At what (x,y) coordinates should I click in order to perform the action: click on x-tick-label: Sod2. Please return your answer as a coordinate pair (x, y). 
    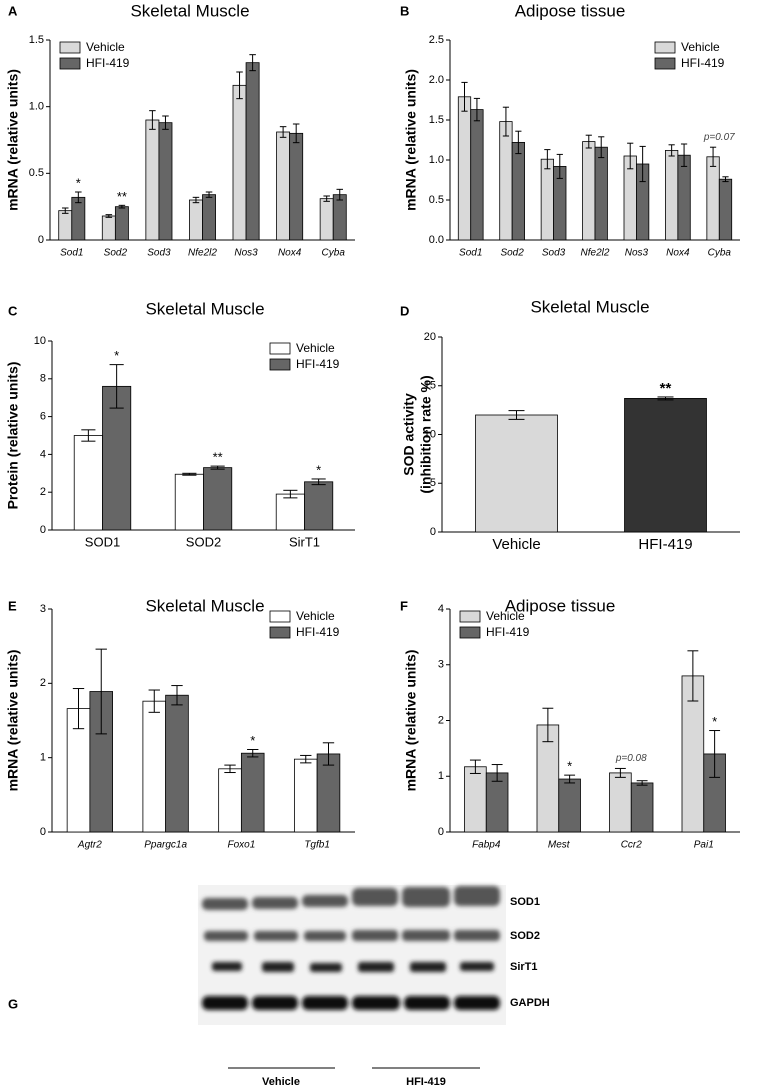
    Looking at the image, I should click on (116, 253).